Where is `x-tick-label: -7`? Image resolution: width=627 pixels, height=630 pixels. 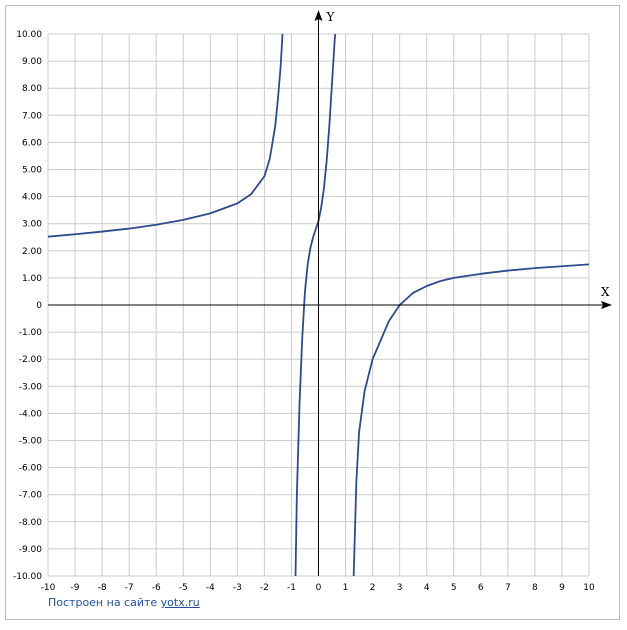
x-tick-label: -7 is located at coordinates (129, 588).